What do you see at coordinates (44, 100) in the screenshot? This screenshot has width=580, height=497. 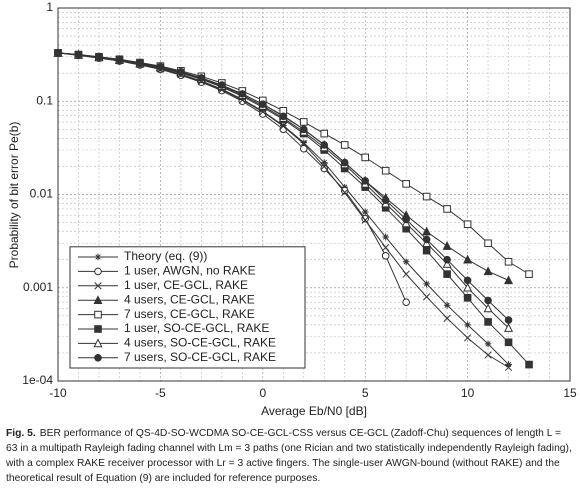 I see `y-tick-label: 0.1` at bounding box center [44, 100].